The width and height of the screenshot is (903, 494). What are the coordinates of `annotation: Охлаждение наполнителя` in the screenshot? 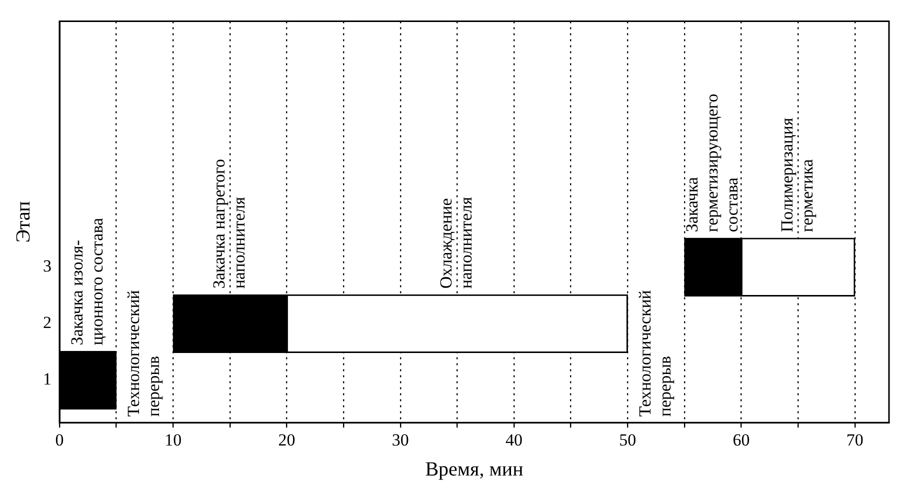 It's located at (456, 242).